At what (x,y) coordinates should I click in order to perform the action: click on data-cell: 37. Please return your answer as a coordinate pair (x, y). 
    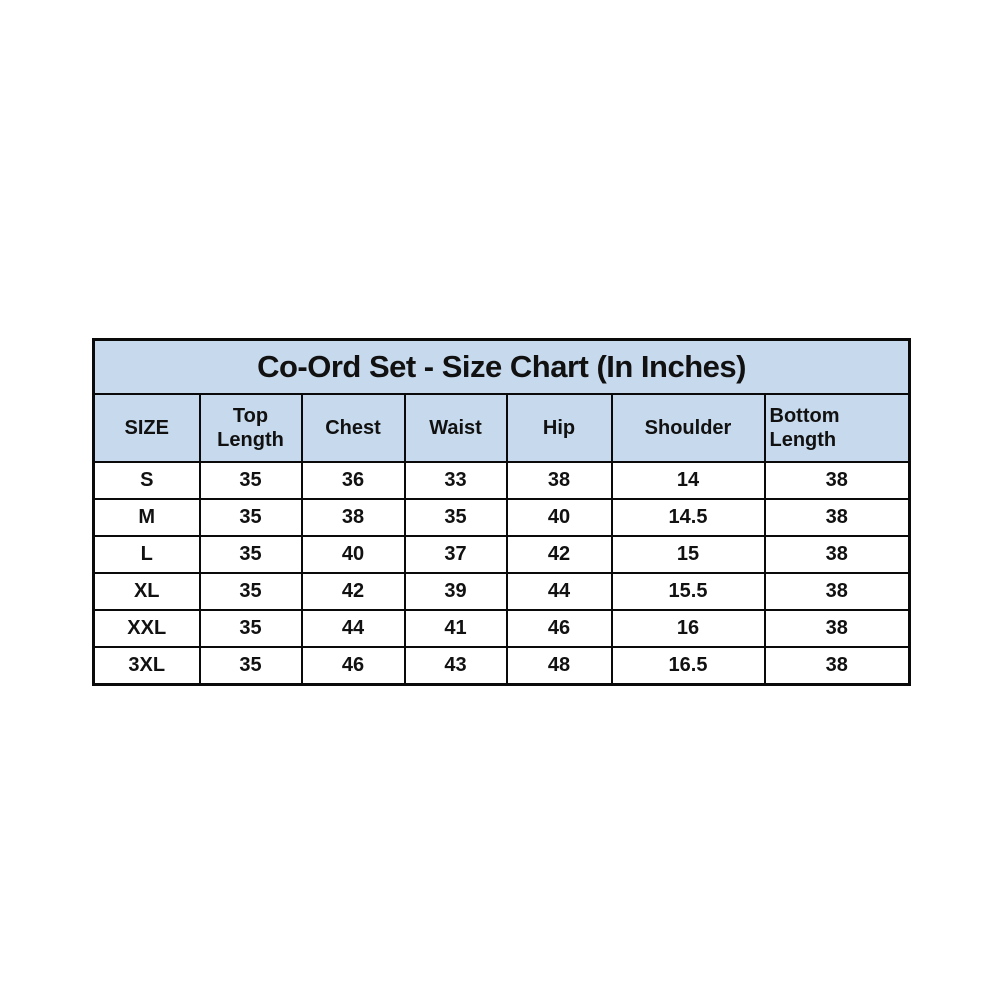
    Looking at the image, I should click on (455, 554).